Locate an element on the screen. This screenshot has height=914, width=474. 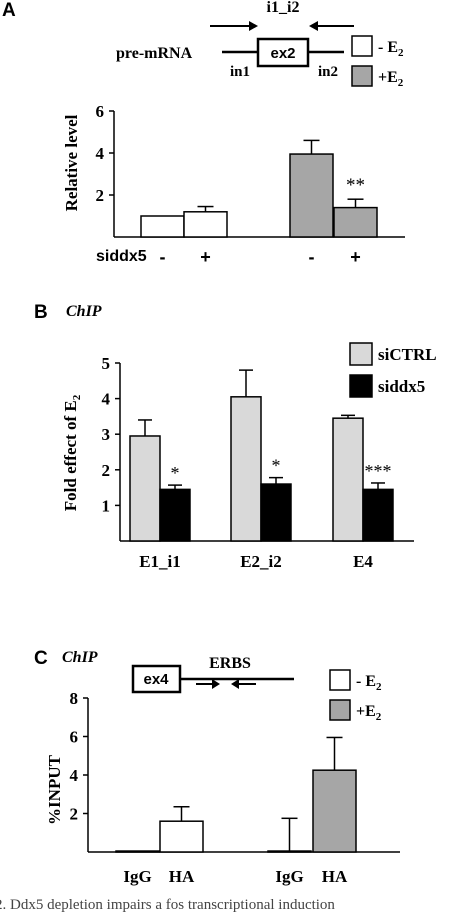
panel-a-intron-left-label: in1 is located at coordinates (240, 72).